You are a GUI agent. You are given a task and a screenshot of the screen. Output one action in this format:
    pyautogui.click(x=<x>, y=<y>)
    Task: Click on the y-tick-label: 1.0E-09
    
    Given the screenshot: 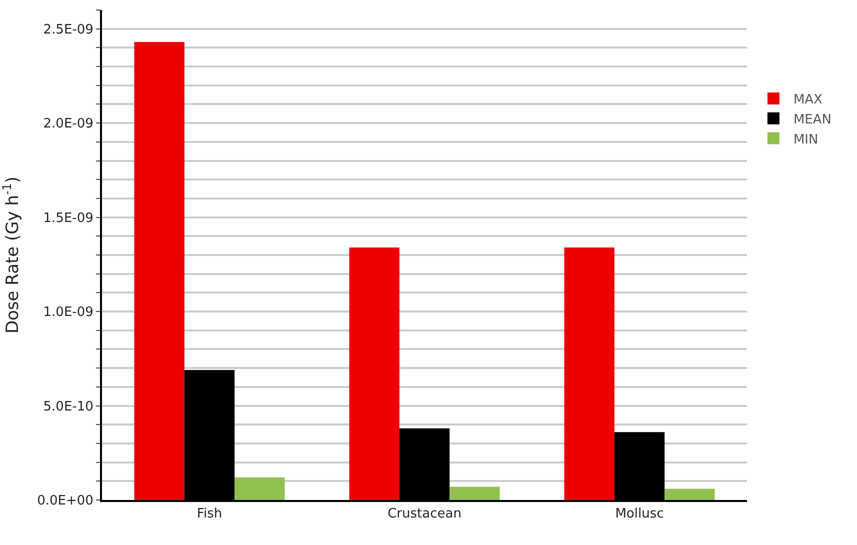 What is the action you would take?
    pyautogui.click(x=68, y=312)
    